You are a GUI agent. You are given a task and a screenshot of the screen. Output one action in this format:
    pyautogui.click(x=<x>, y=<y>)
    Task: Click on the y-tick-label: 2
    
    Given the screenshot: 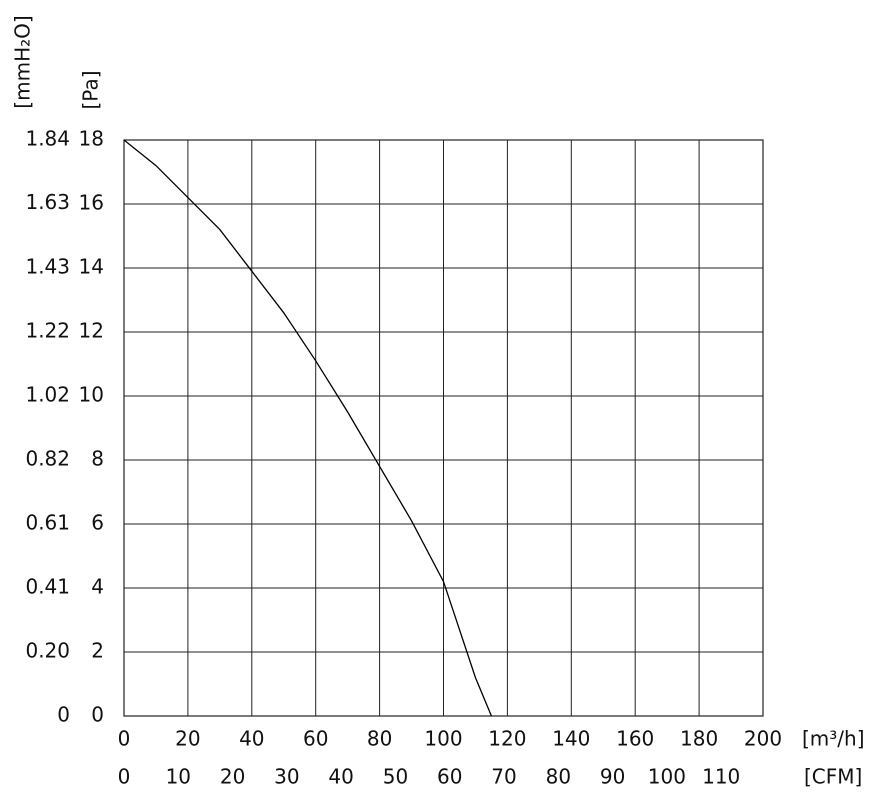 What is the action you would take?
    pyautogui.click(x=97, y=651)
    